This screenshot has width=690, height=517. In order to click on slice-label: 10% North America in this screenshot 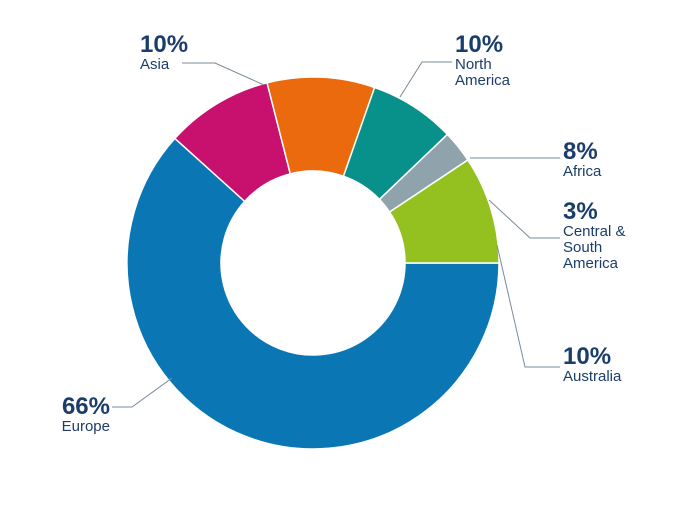, I will do `click(490, 61)`.